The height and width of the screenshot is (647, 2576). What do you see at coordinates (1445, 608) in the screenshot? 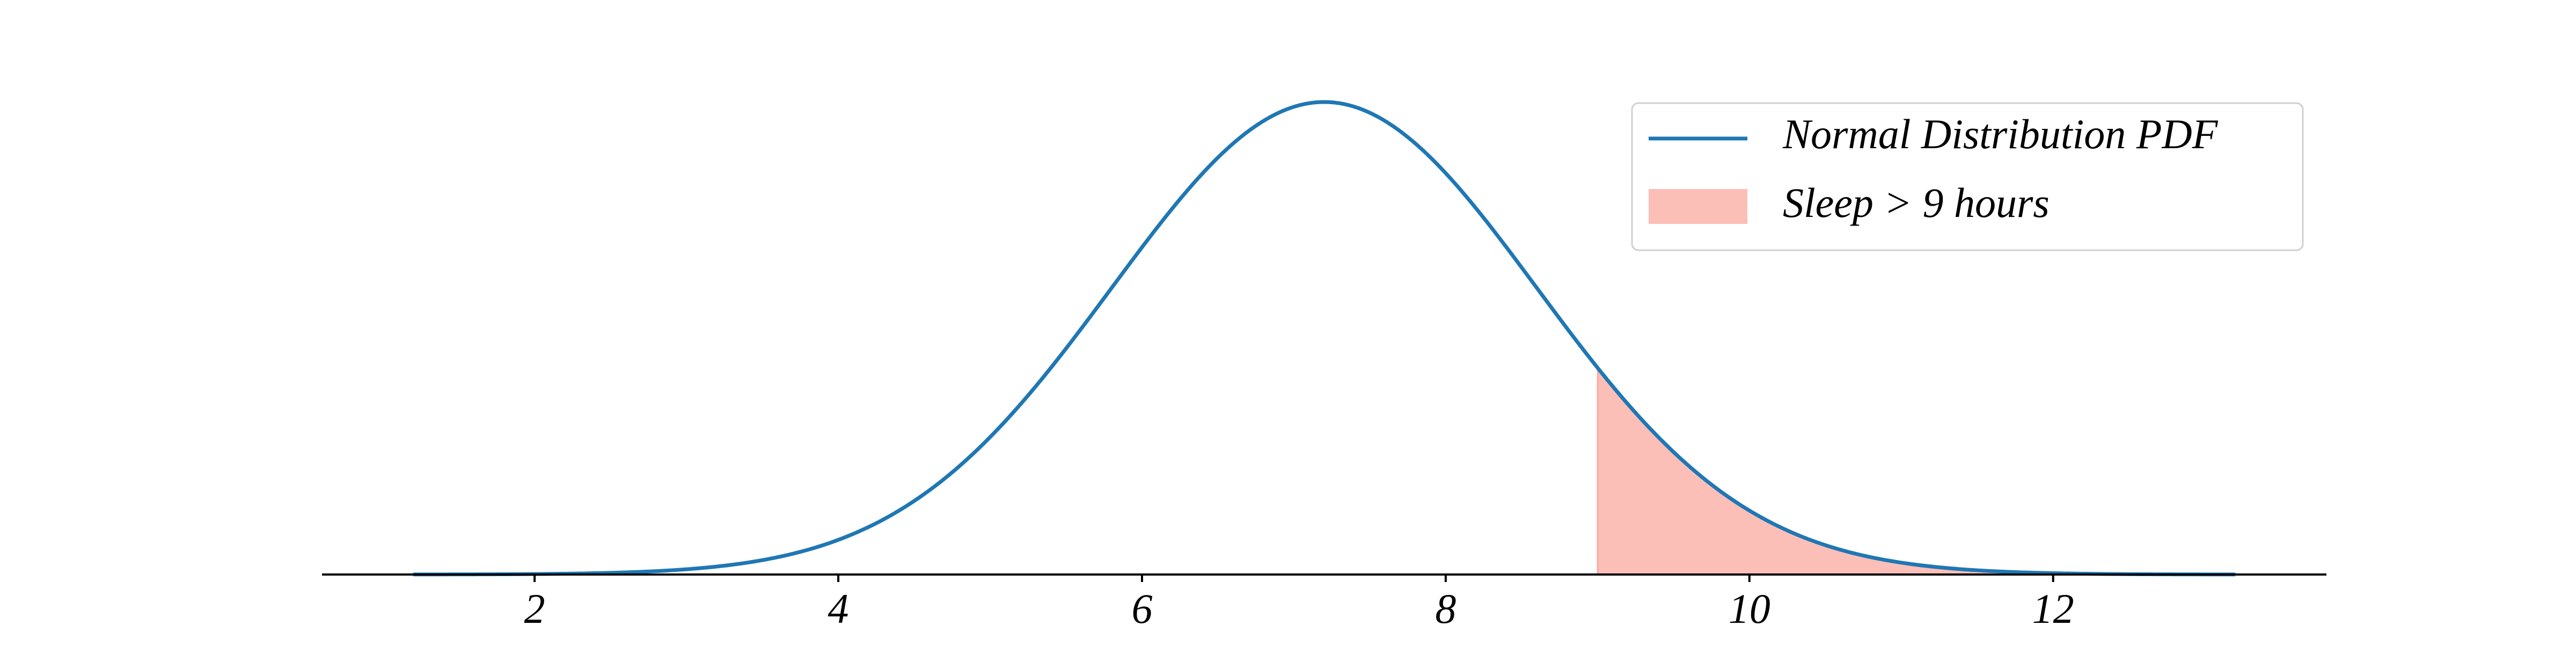
I see `x-tick-label: 8` at bounding box center [1445, 608].